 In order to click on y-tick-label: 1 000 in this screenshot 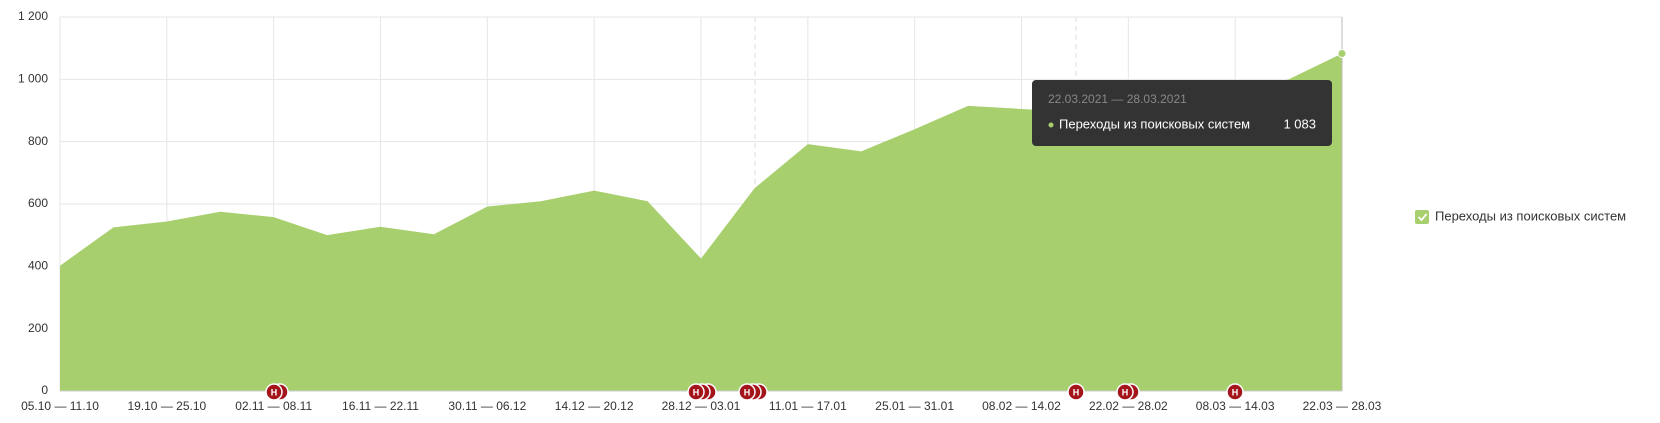, I will do `click(33, 79)`.